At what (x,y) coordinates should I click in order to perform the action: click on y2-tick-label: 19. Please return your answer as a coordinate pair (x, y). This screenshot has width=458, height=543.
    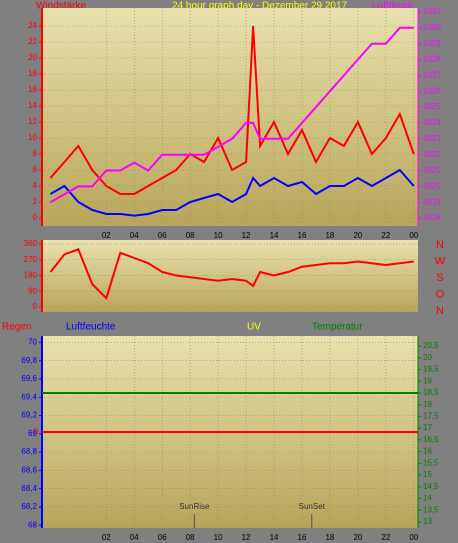
    Looking at the image, I should click on (427, 380).